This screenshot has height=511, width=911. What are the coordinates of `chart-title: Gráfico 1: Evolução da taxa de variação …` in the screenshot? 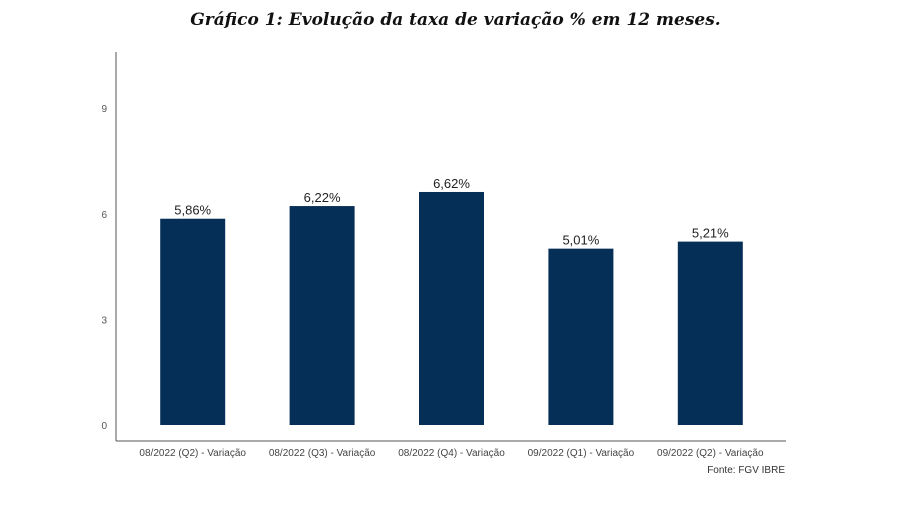 It's located at (455, 20).